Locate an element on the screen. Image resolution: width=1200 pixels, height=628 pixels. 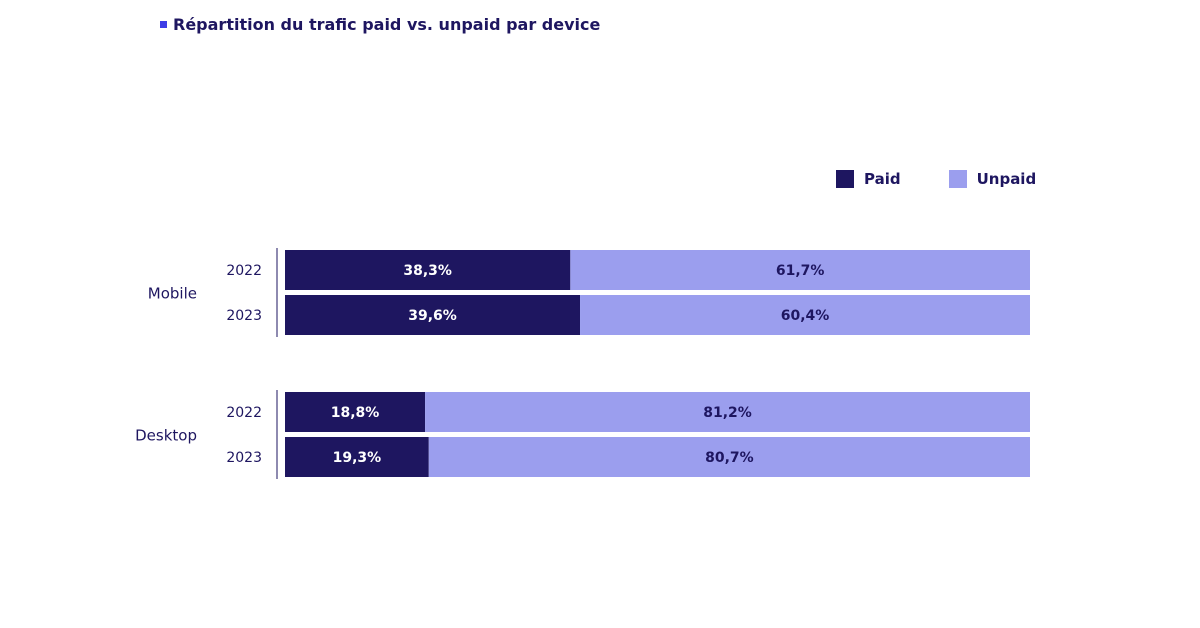
group-label: Desktop is located at coordinates (166, 436).